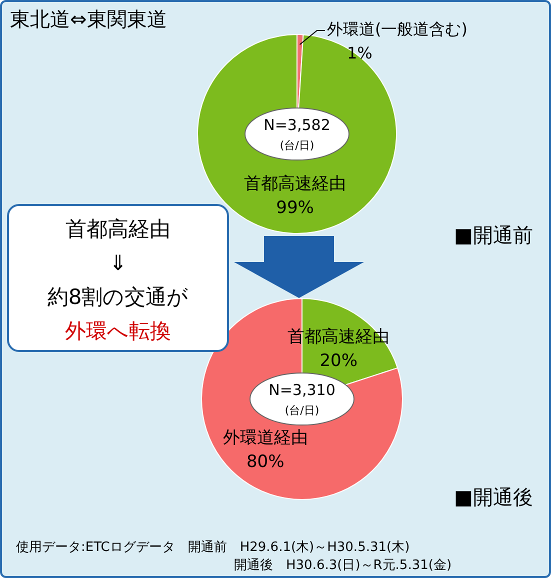 The image size is (551, 578). Describe the element at coordinates (302, 389) in the screenshot. I see `text: N=3,310` at that location.